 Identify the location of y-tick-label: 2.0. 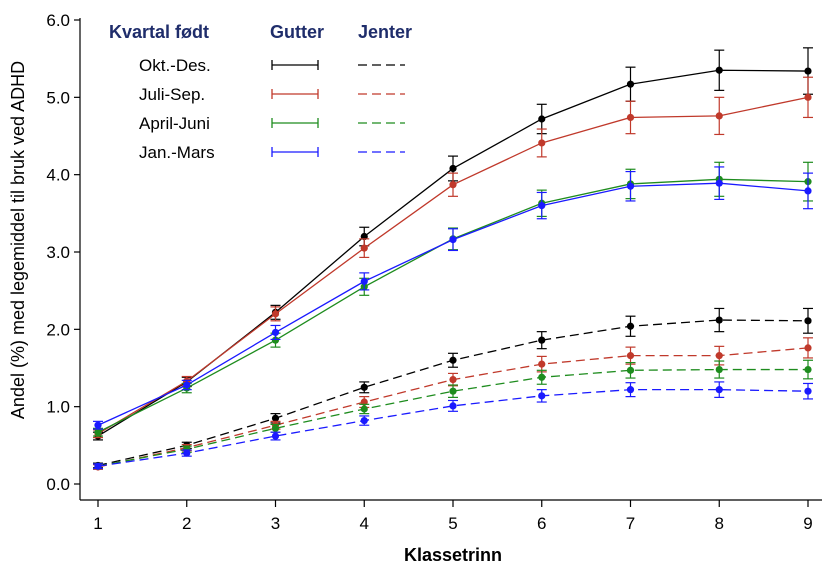
(58, 329).